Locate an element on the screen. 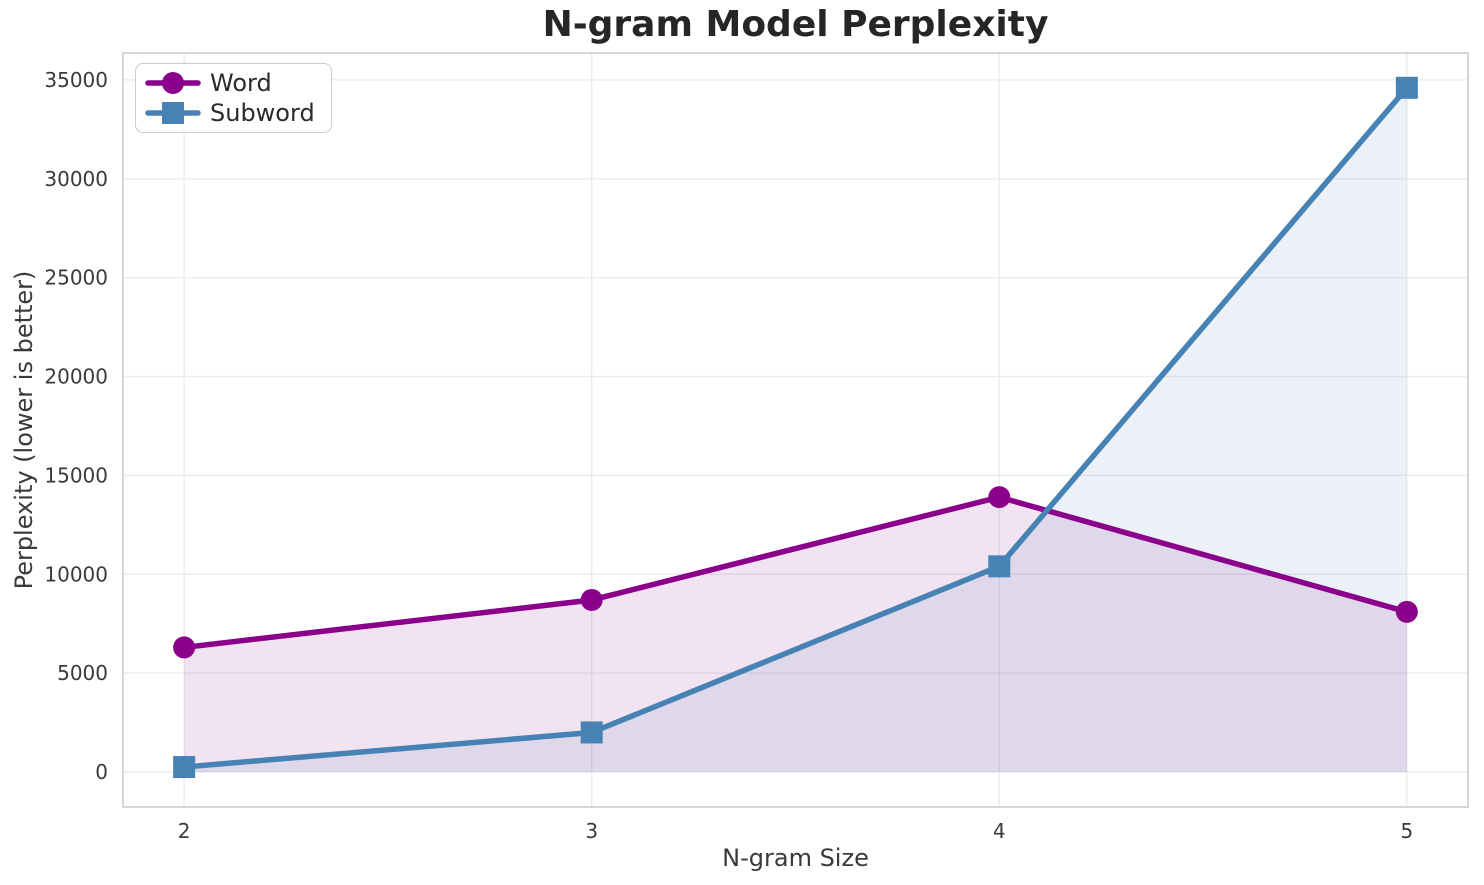  legend-item-subword: Subword is located at coordinates (230, 113).